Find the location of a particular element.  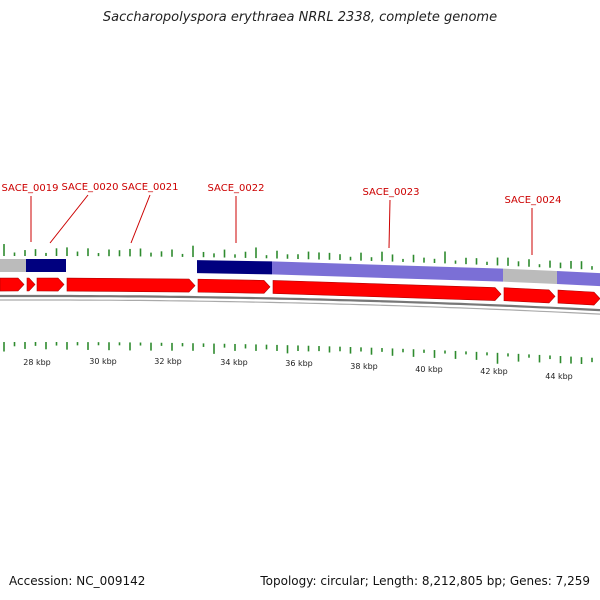

gc-skew-track-upper is located at coordinates (298, 257).